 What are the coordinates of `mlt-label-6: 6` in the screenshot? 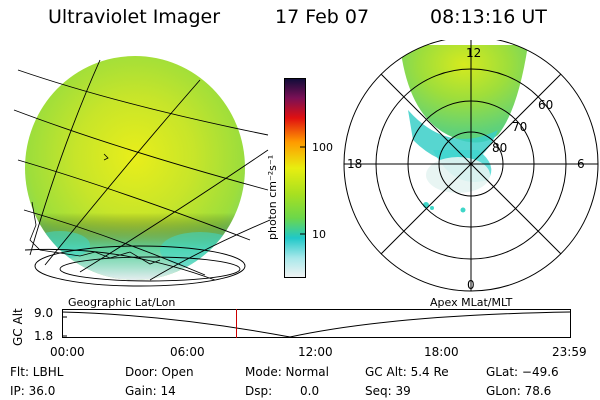 It's located at (581, 164).